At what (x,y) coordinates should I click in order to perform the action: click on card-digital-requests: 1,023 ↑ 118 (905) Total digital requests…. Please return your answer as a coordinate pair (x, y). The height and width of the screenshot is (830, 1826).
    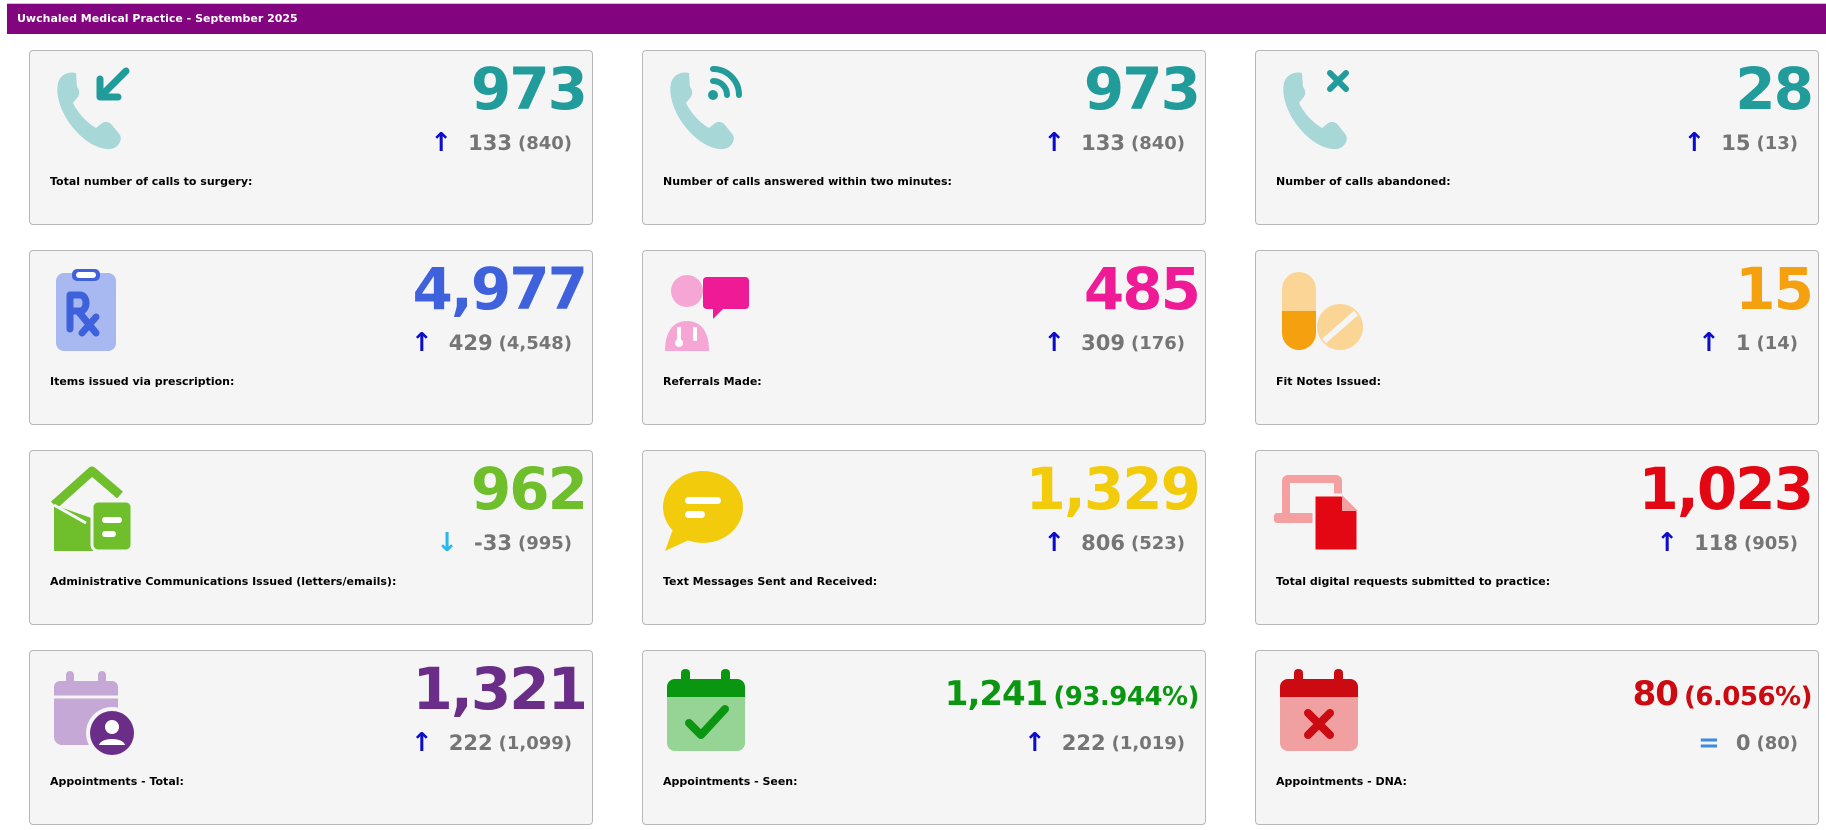
    Looking at the image, I should click on (1537, 537).